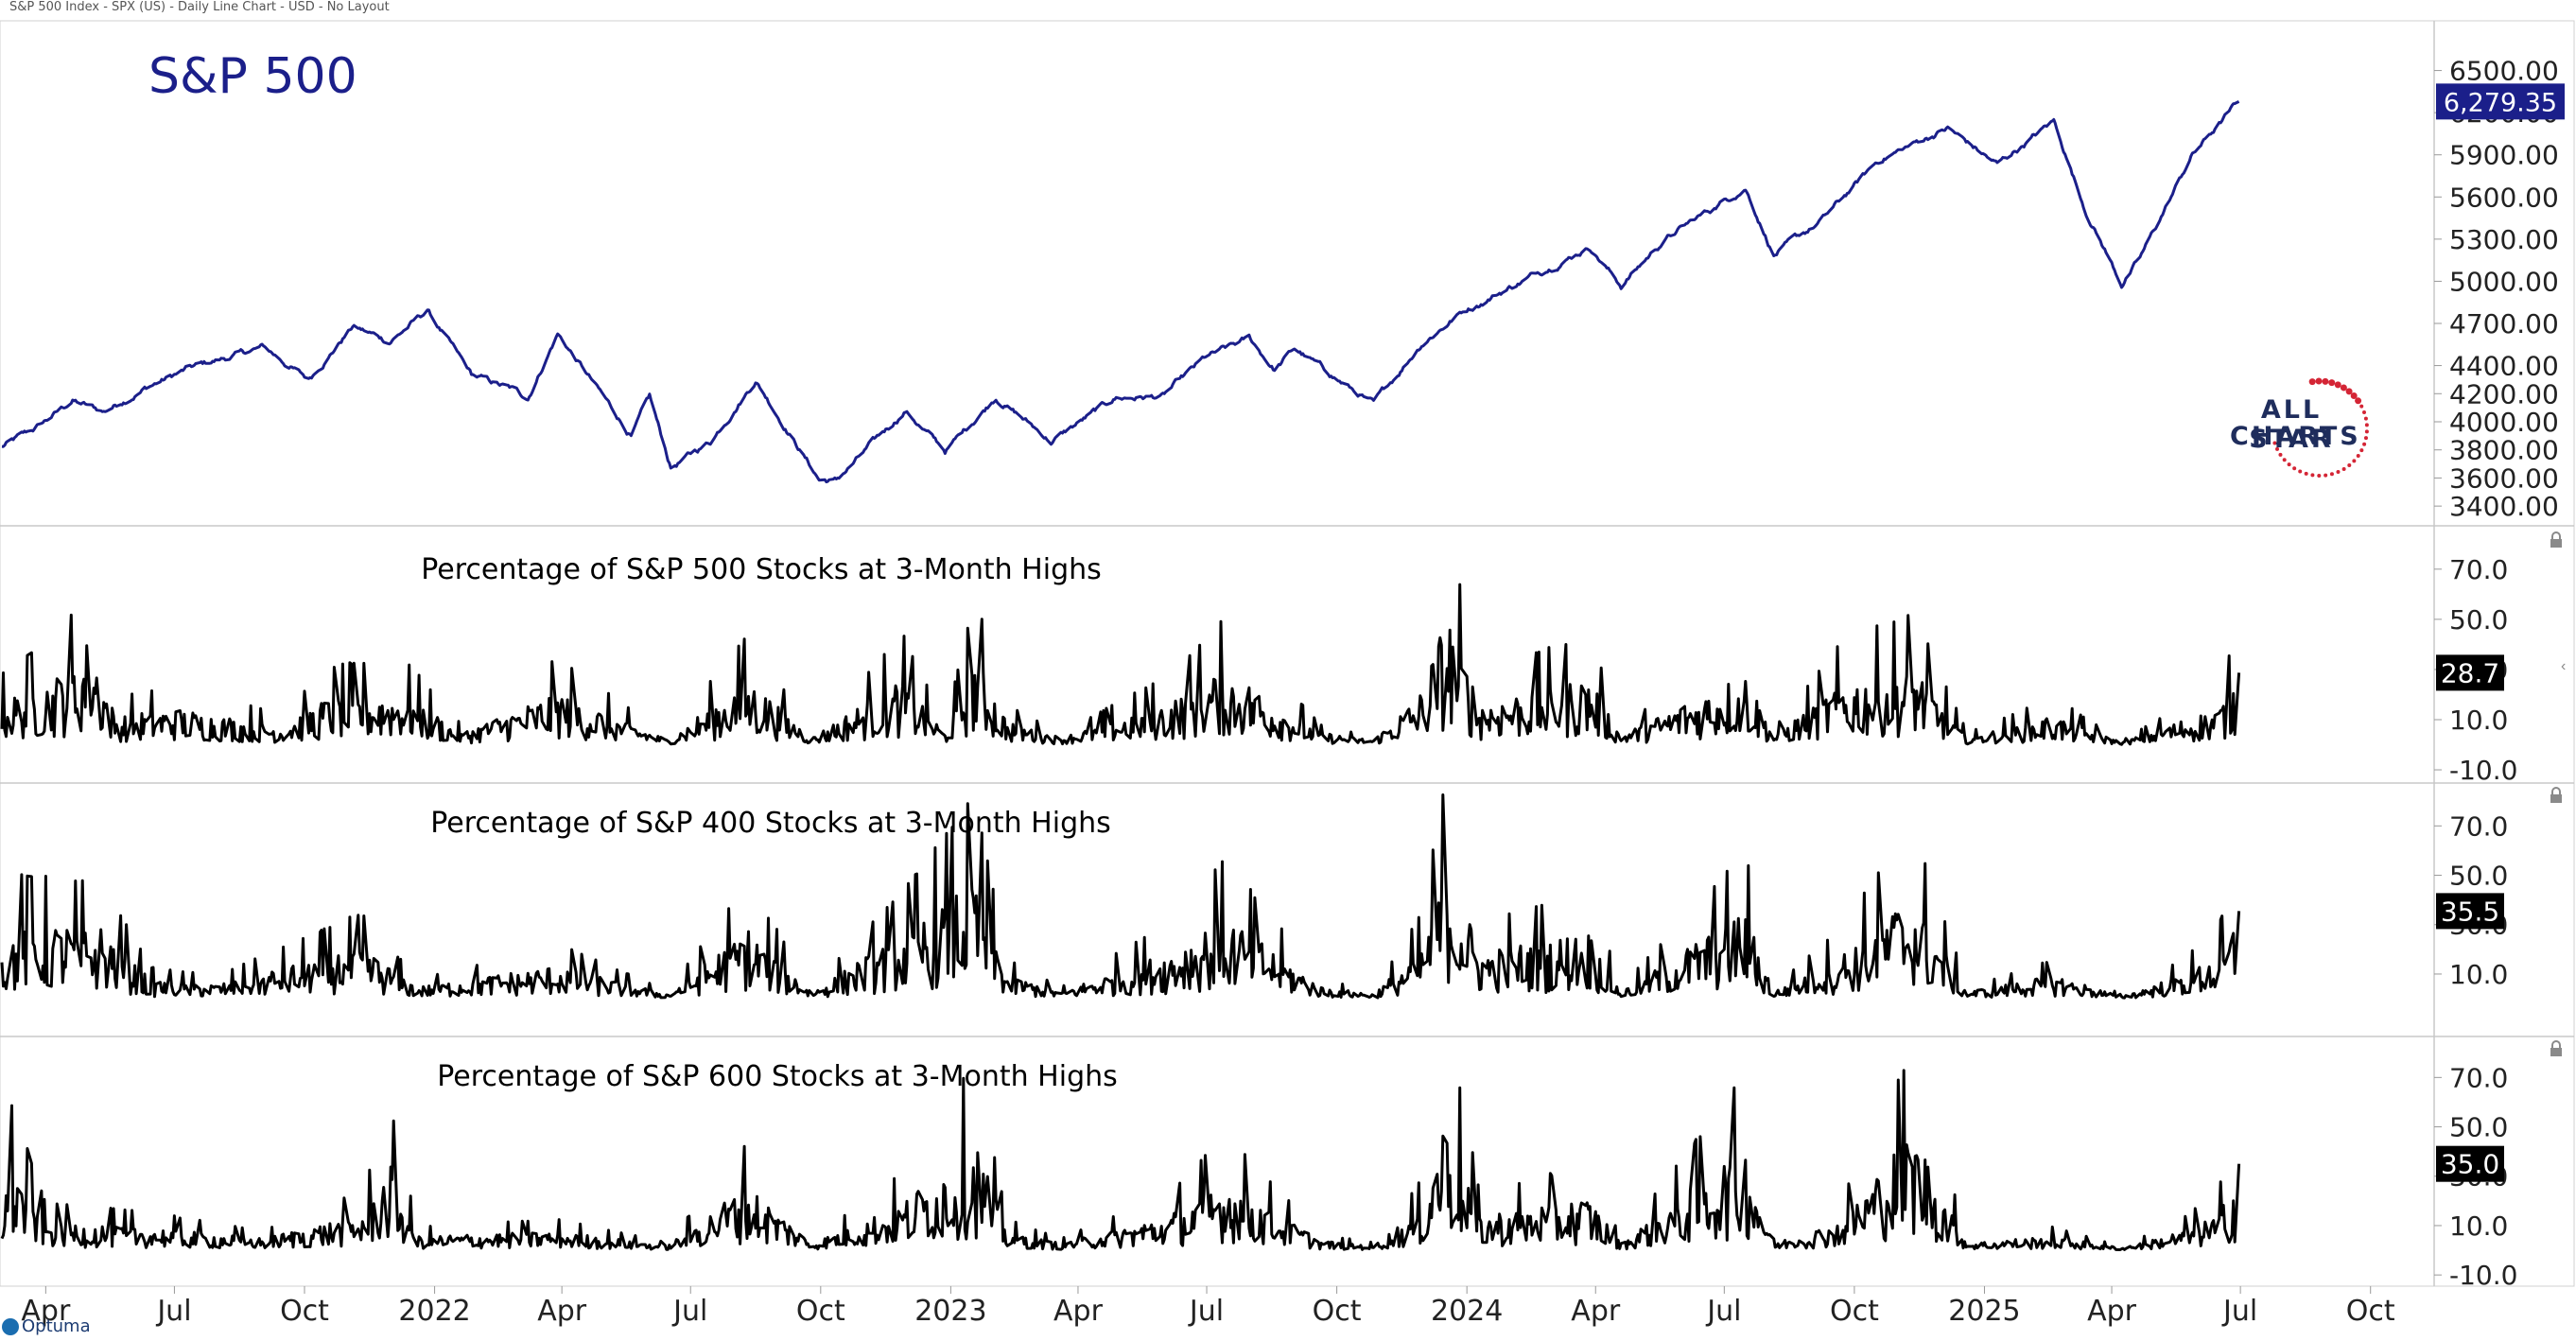 This screenshot has width=2576, height=1341. Describe the element at coordinates (2564, 666) in the screenshot. I see `chevron-left-icon: ‹` at that location.